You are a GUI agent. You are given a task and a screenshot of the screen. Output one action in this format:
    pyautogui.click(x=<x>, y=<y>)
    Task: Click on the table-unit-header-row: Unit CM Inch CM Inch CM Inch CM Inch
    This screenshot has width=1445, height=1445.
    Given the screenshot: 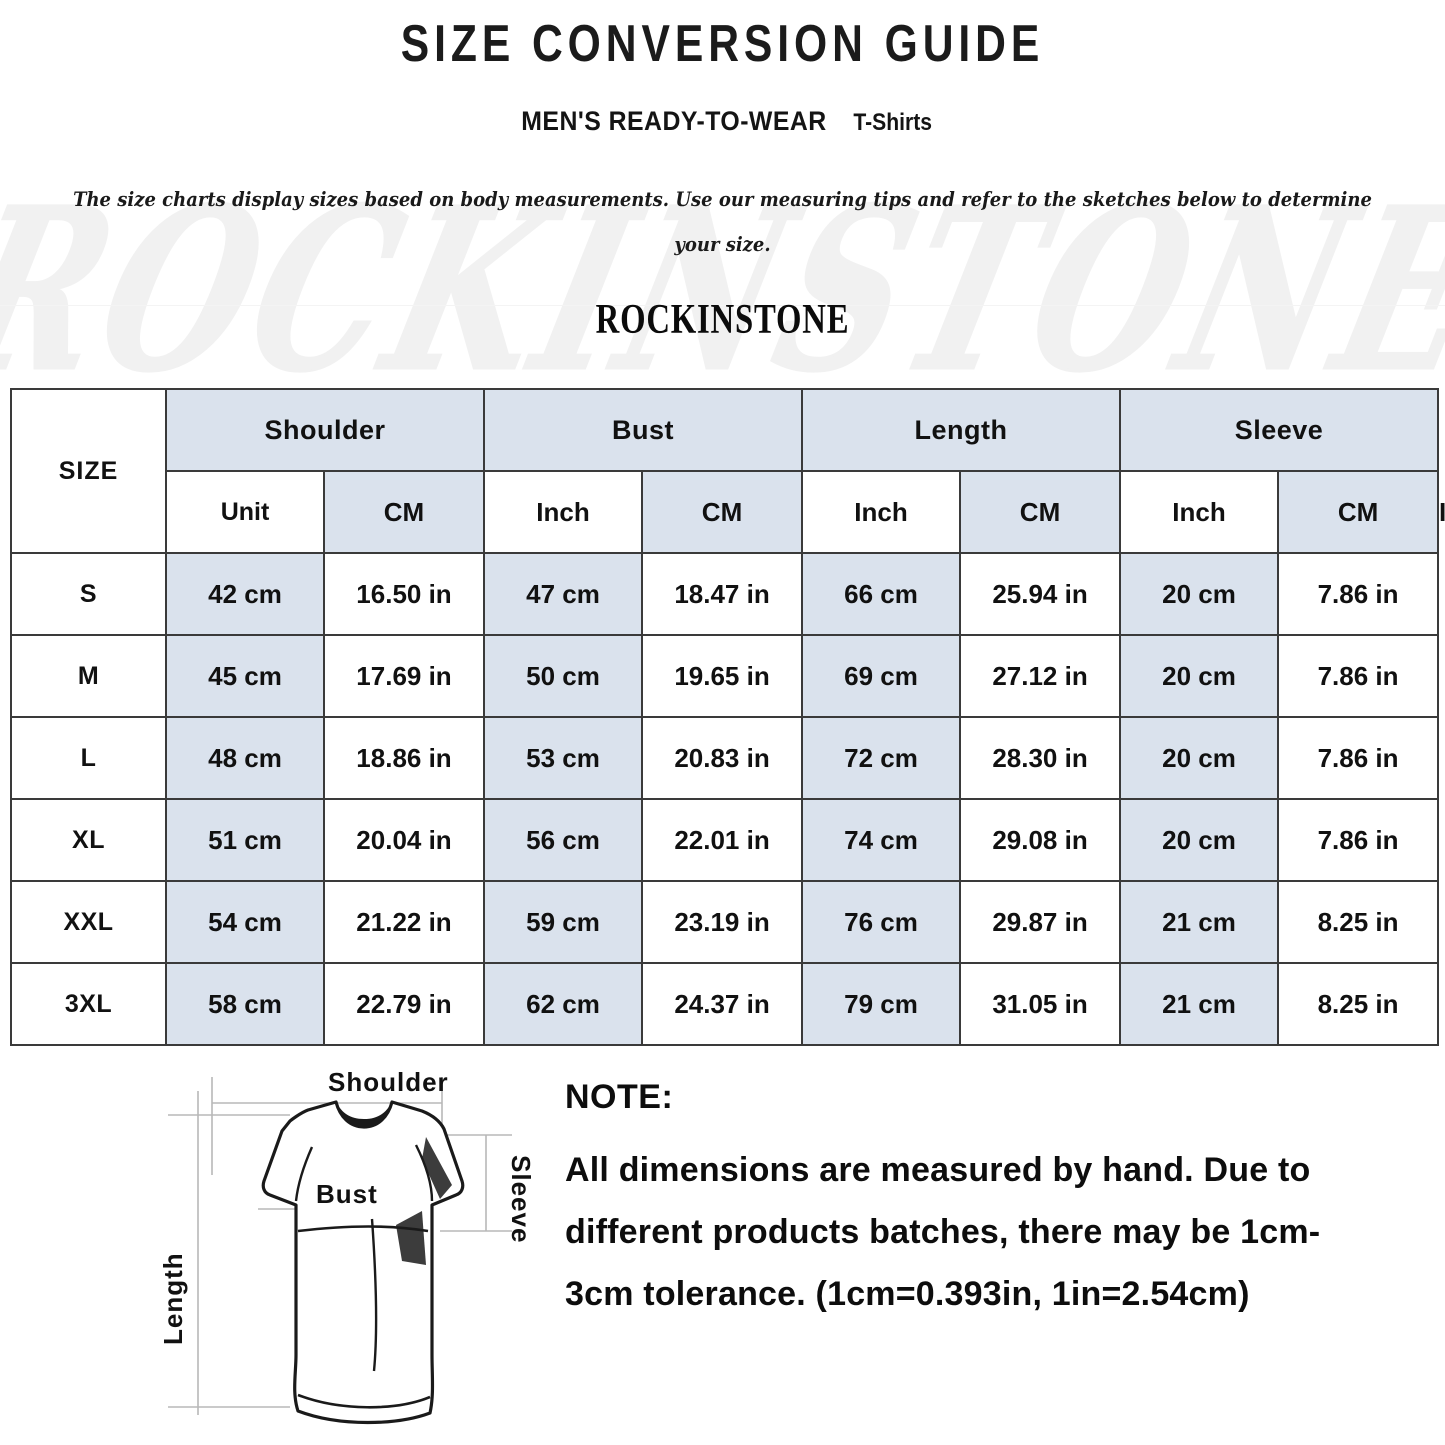 What is the action you would take?
    pyautogui.click(x=728, y=512)
    